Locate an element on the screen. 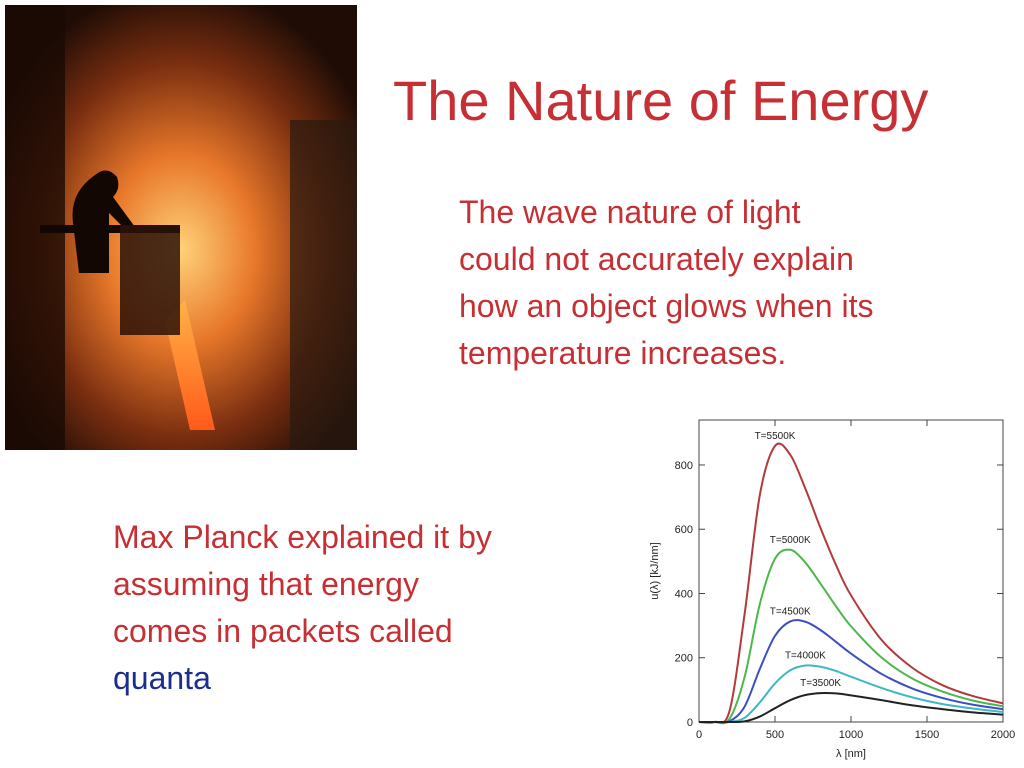 Image resolution: width=1024 pixels, height=768 pixels. highlight-word: quanta is located at coordinates (162, 678).